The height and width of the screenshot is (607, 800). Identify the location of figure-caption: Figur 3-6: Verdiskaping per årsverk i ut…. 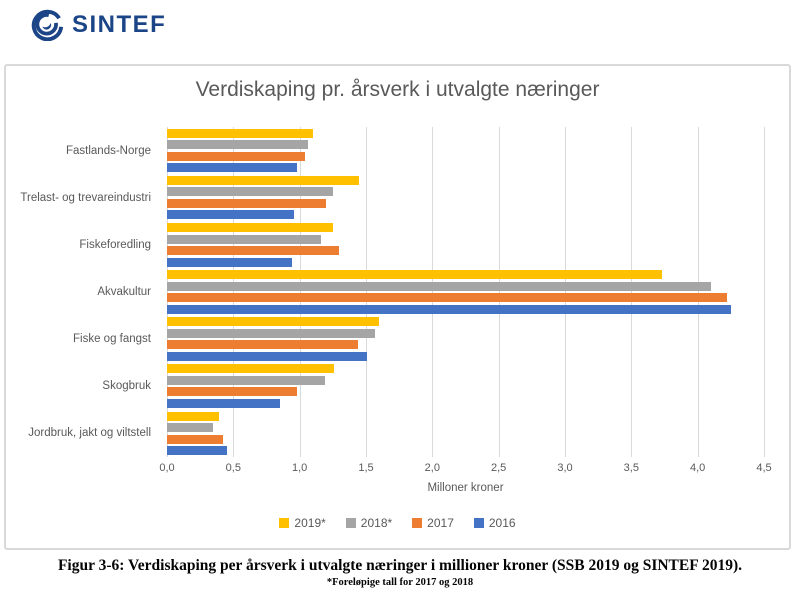
(400, 573).